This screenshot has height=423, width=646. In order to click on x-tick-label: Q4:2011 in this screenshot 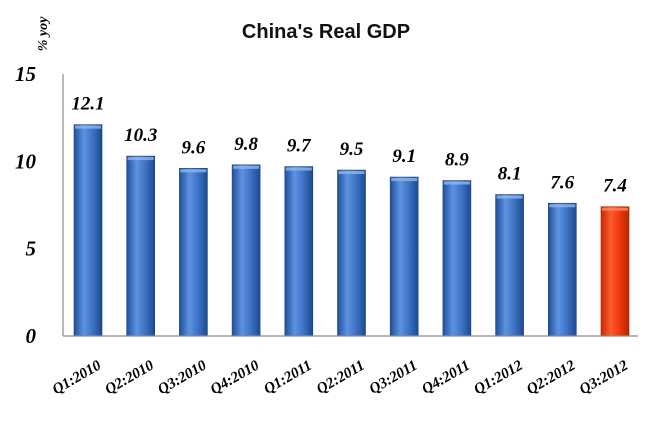, I will do `click(445, 378)`.